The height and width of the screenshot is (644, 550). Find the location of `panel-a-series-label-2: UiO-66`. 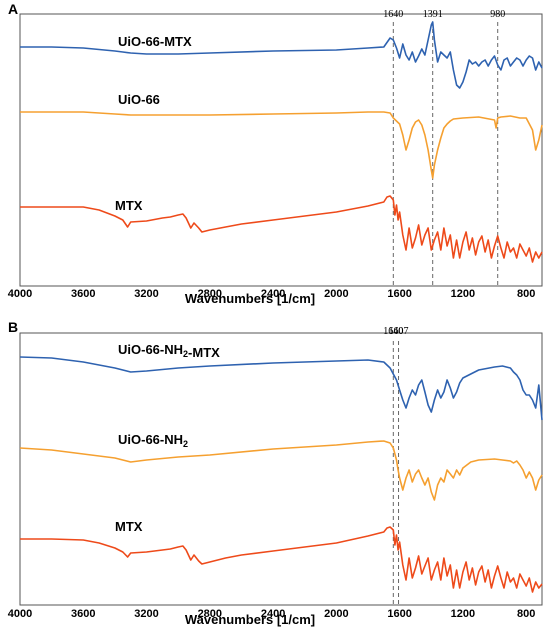

panel-a-series-label-2: UiO-66 is located at coordinates (139, 99).